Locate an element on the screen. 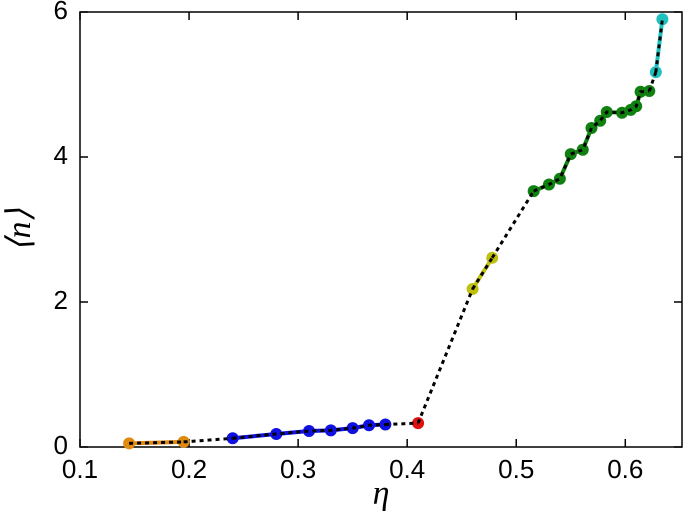  x-tick-label: 0.1 is located at coordinates (80, 469).